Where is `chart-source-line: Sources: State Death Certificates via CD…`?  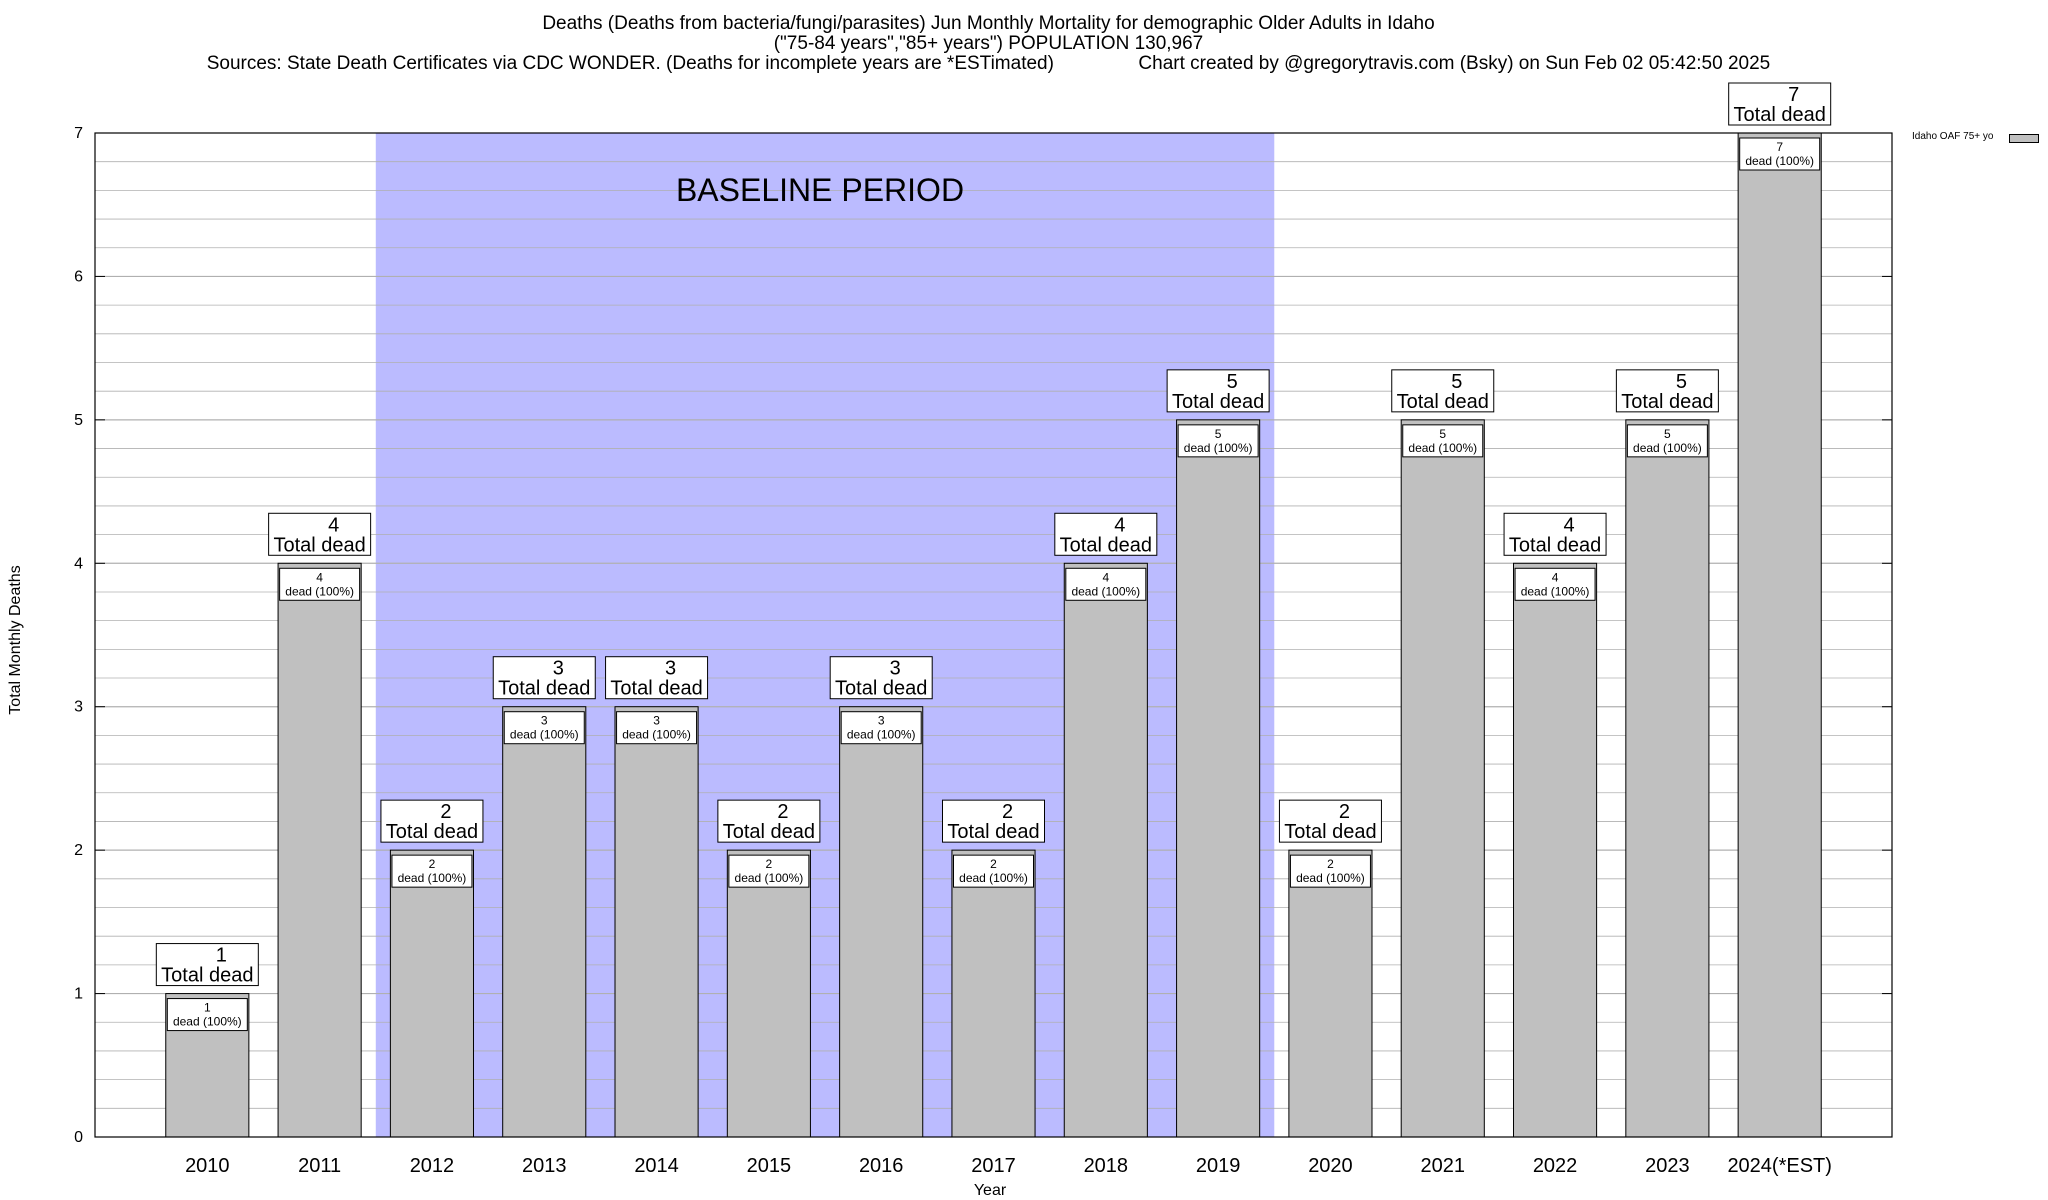 chart-source-line: Sources: State Death Certificates via CD… is located at coordinates (988, 64).